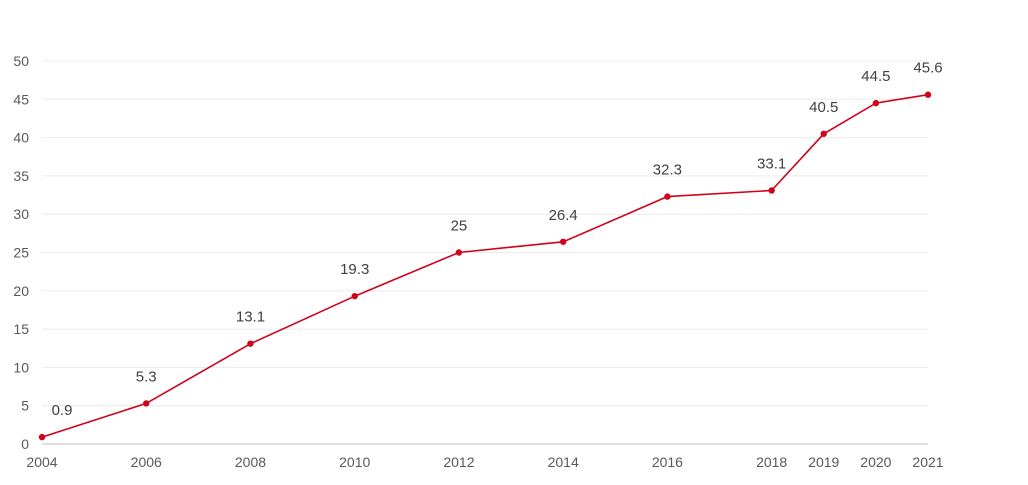 The image size is (1028, 485). Describe the element at coordinates (21, 367) in the screenshot. I see `y-tick-label: 10` at that location.